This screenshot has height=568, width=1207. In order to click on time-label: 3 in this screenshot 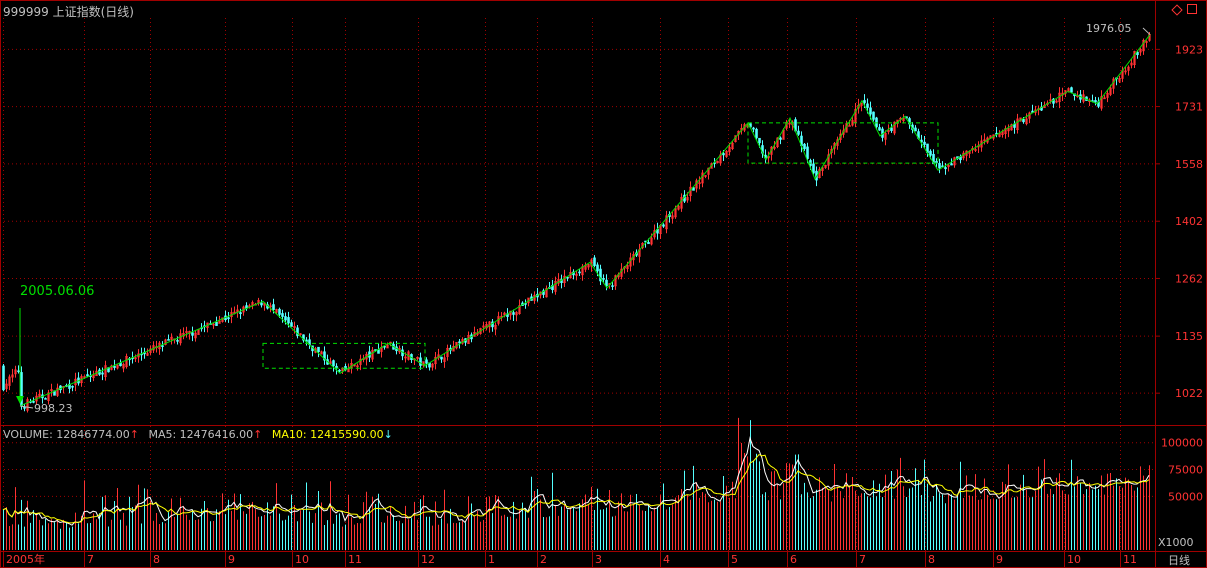, I will do `click(598, 559)`.